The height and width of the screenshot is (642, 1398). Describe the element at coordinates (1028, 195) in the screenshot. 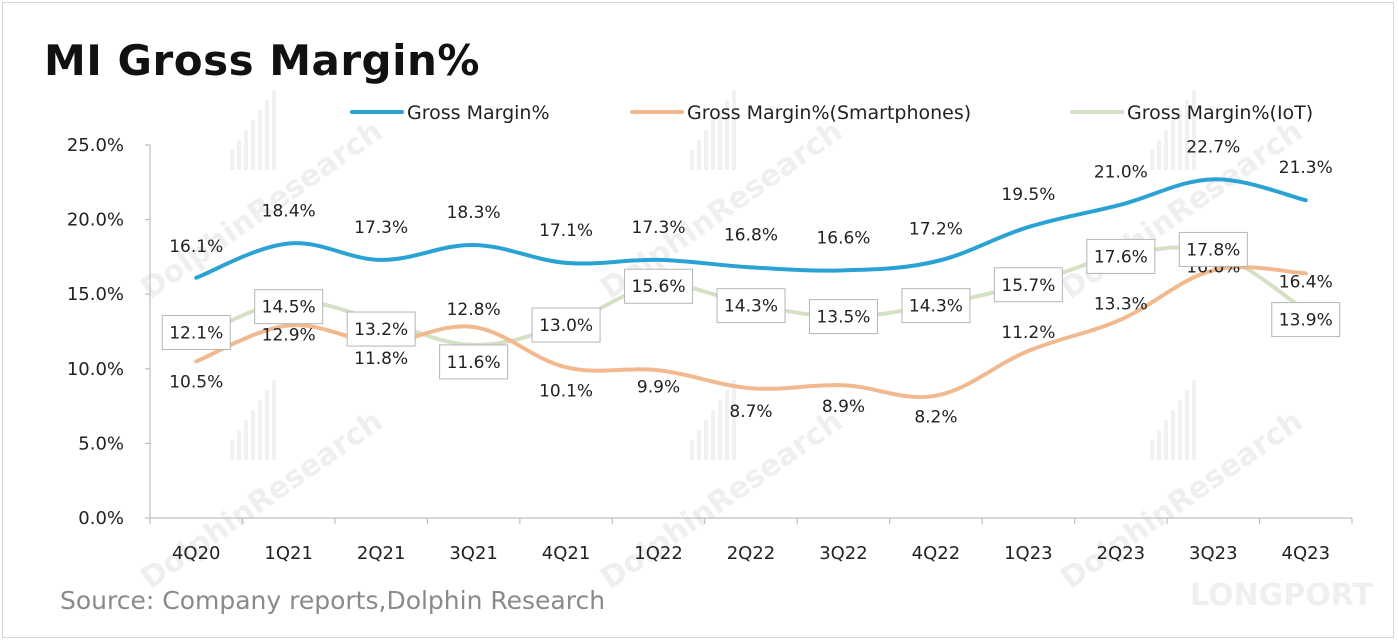

I see `data-label: 19.5%` at that location.